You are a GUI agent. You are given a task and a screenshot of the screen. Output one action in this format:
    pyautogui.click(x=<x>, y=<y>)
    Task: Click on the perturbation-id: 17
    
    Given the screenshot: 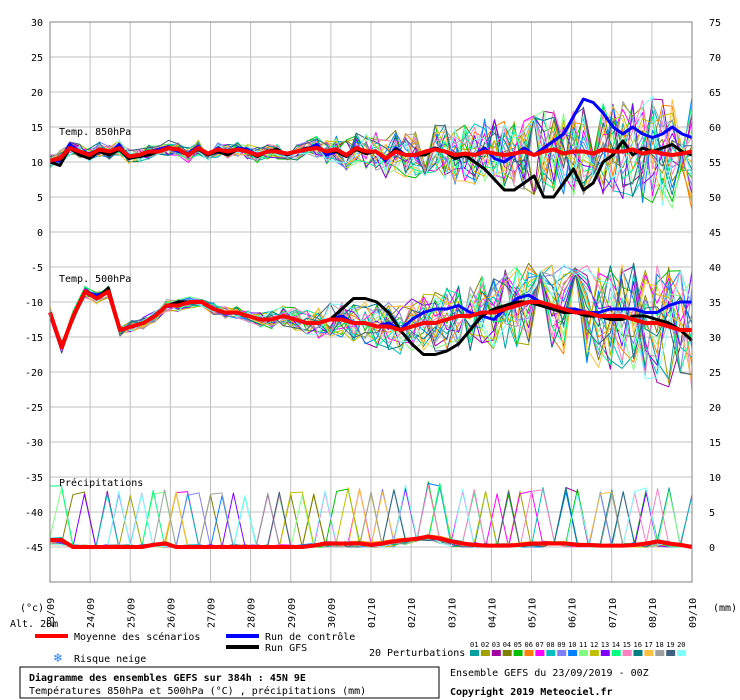 What is the action you would take?
    pyautogui.click(x=648, y=645)
    